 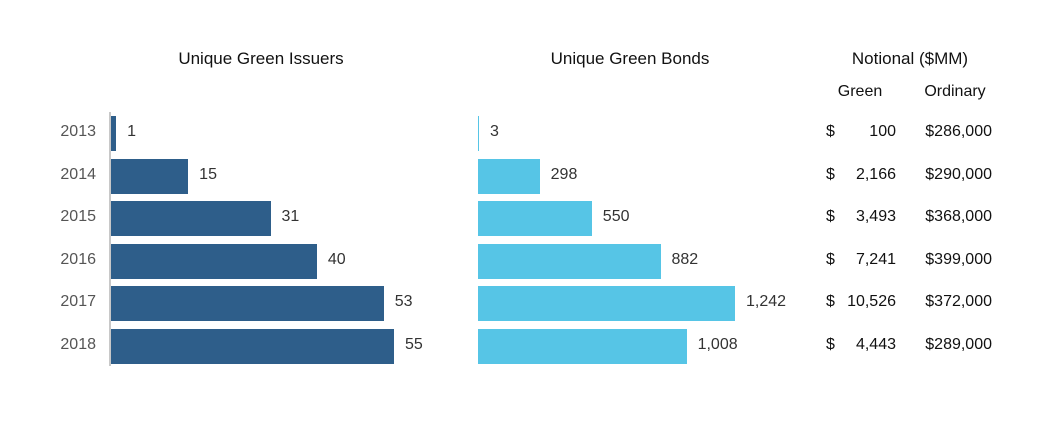 What do you see at coordinates (717, 344) in the screenshot?
I see `bonds-value-label: 1,008` at bounding box center [717, 344].